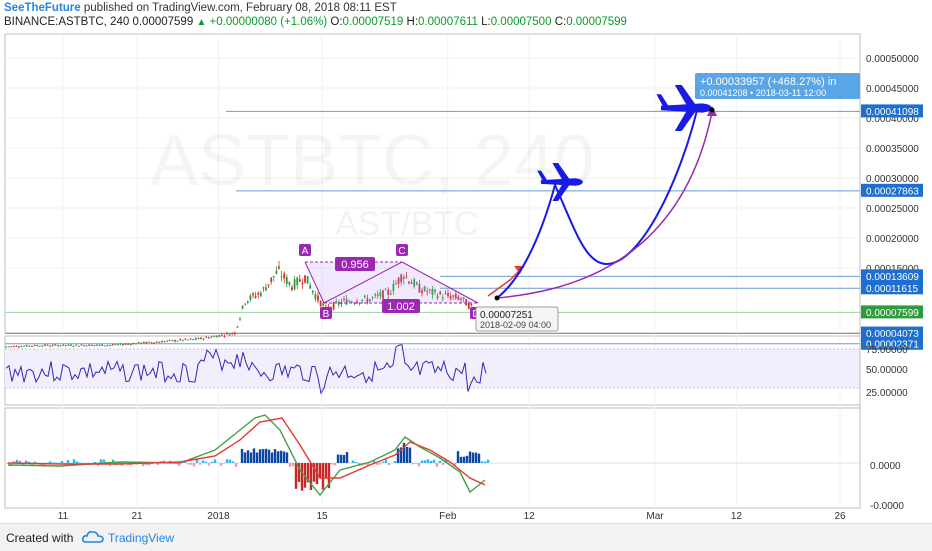 The image size is (932, 551). I want to click on macd-tick-label: 0.0000, so click(885, 466).